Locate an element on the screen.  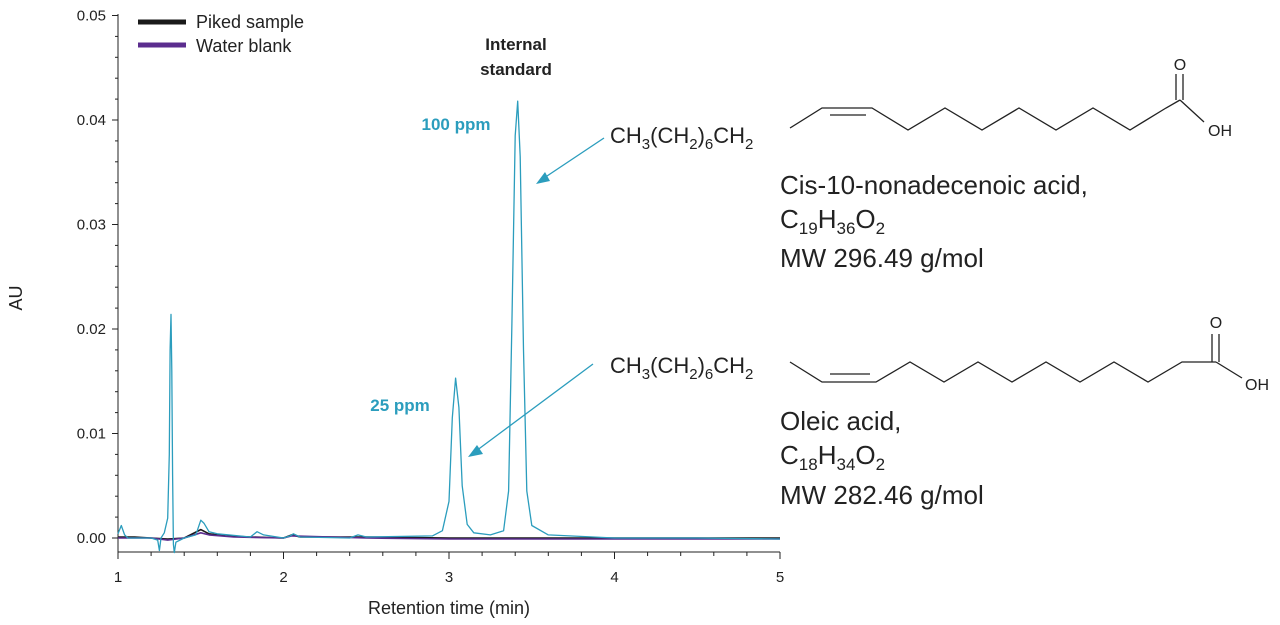
legend-label-water-blank: Water blank is located at coordinates (244, 46).